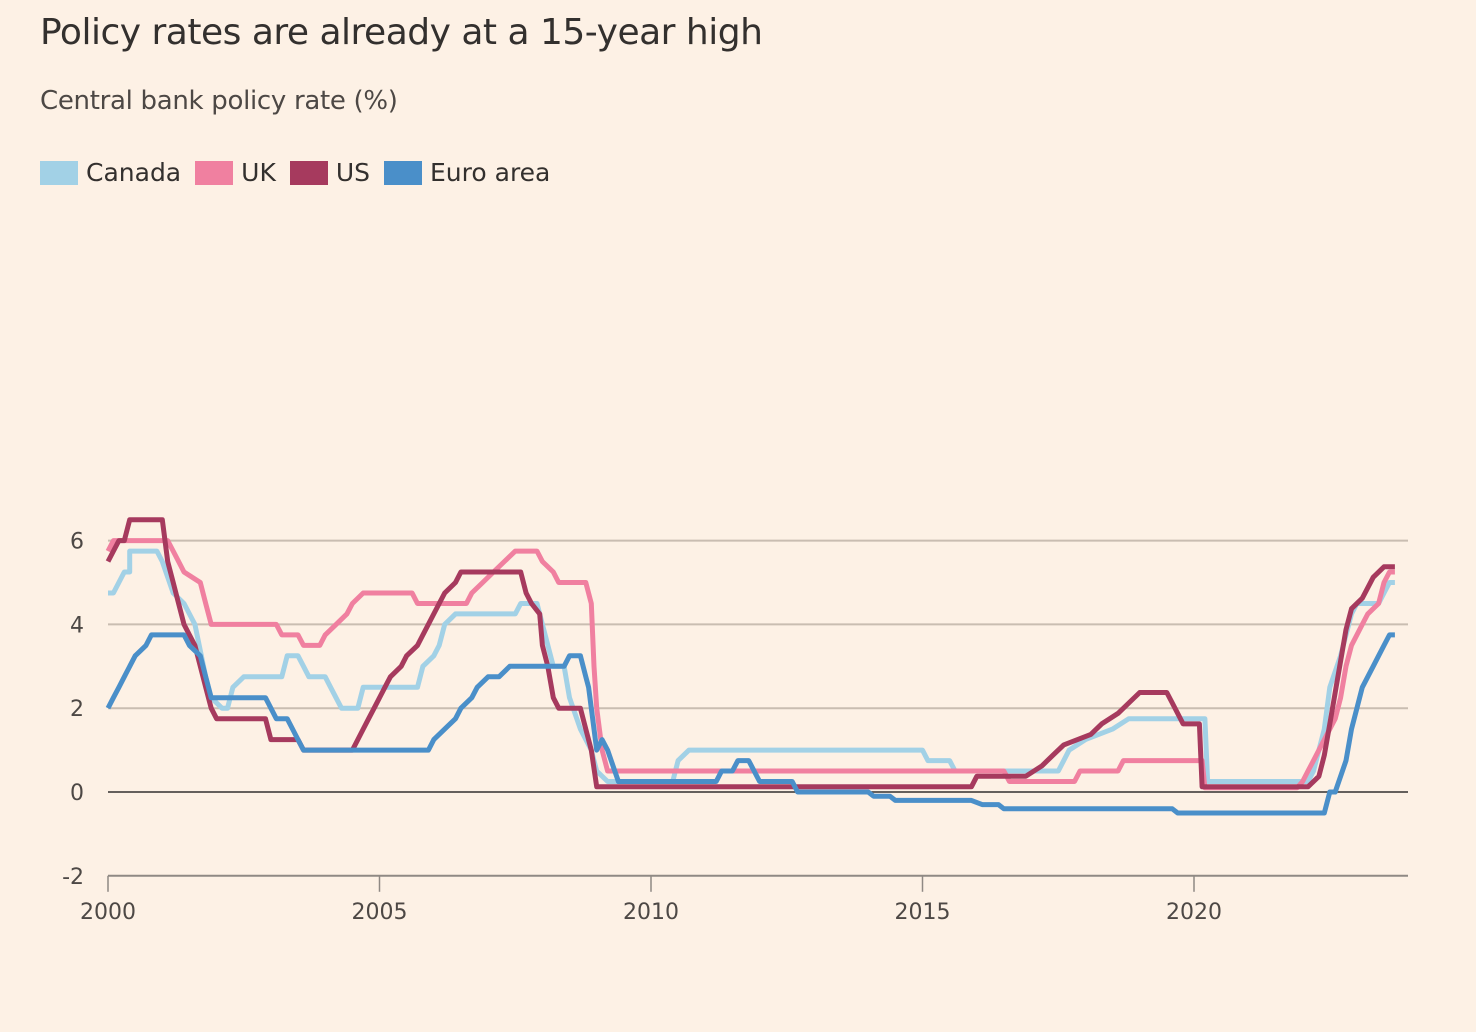  Describe the element at coordinates (77, 709) in the screenshot. I see `y-tick-label: 2` at that location.